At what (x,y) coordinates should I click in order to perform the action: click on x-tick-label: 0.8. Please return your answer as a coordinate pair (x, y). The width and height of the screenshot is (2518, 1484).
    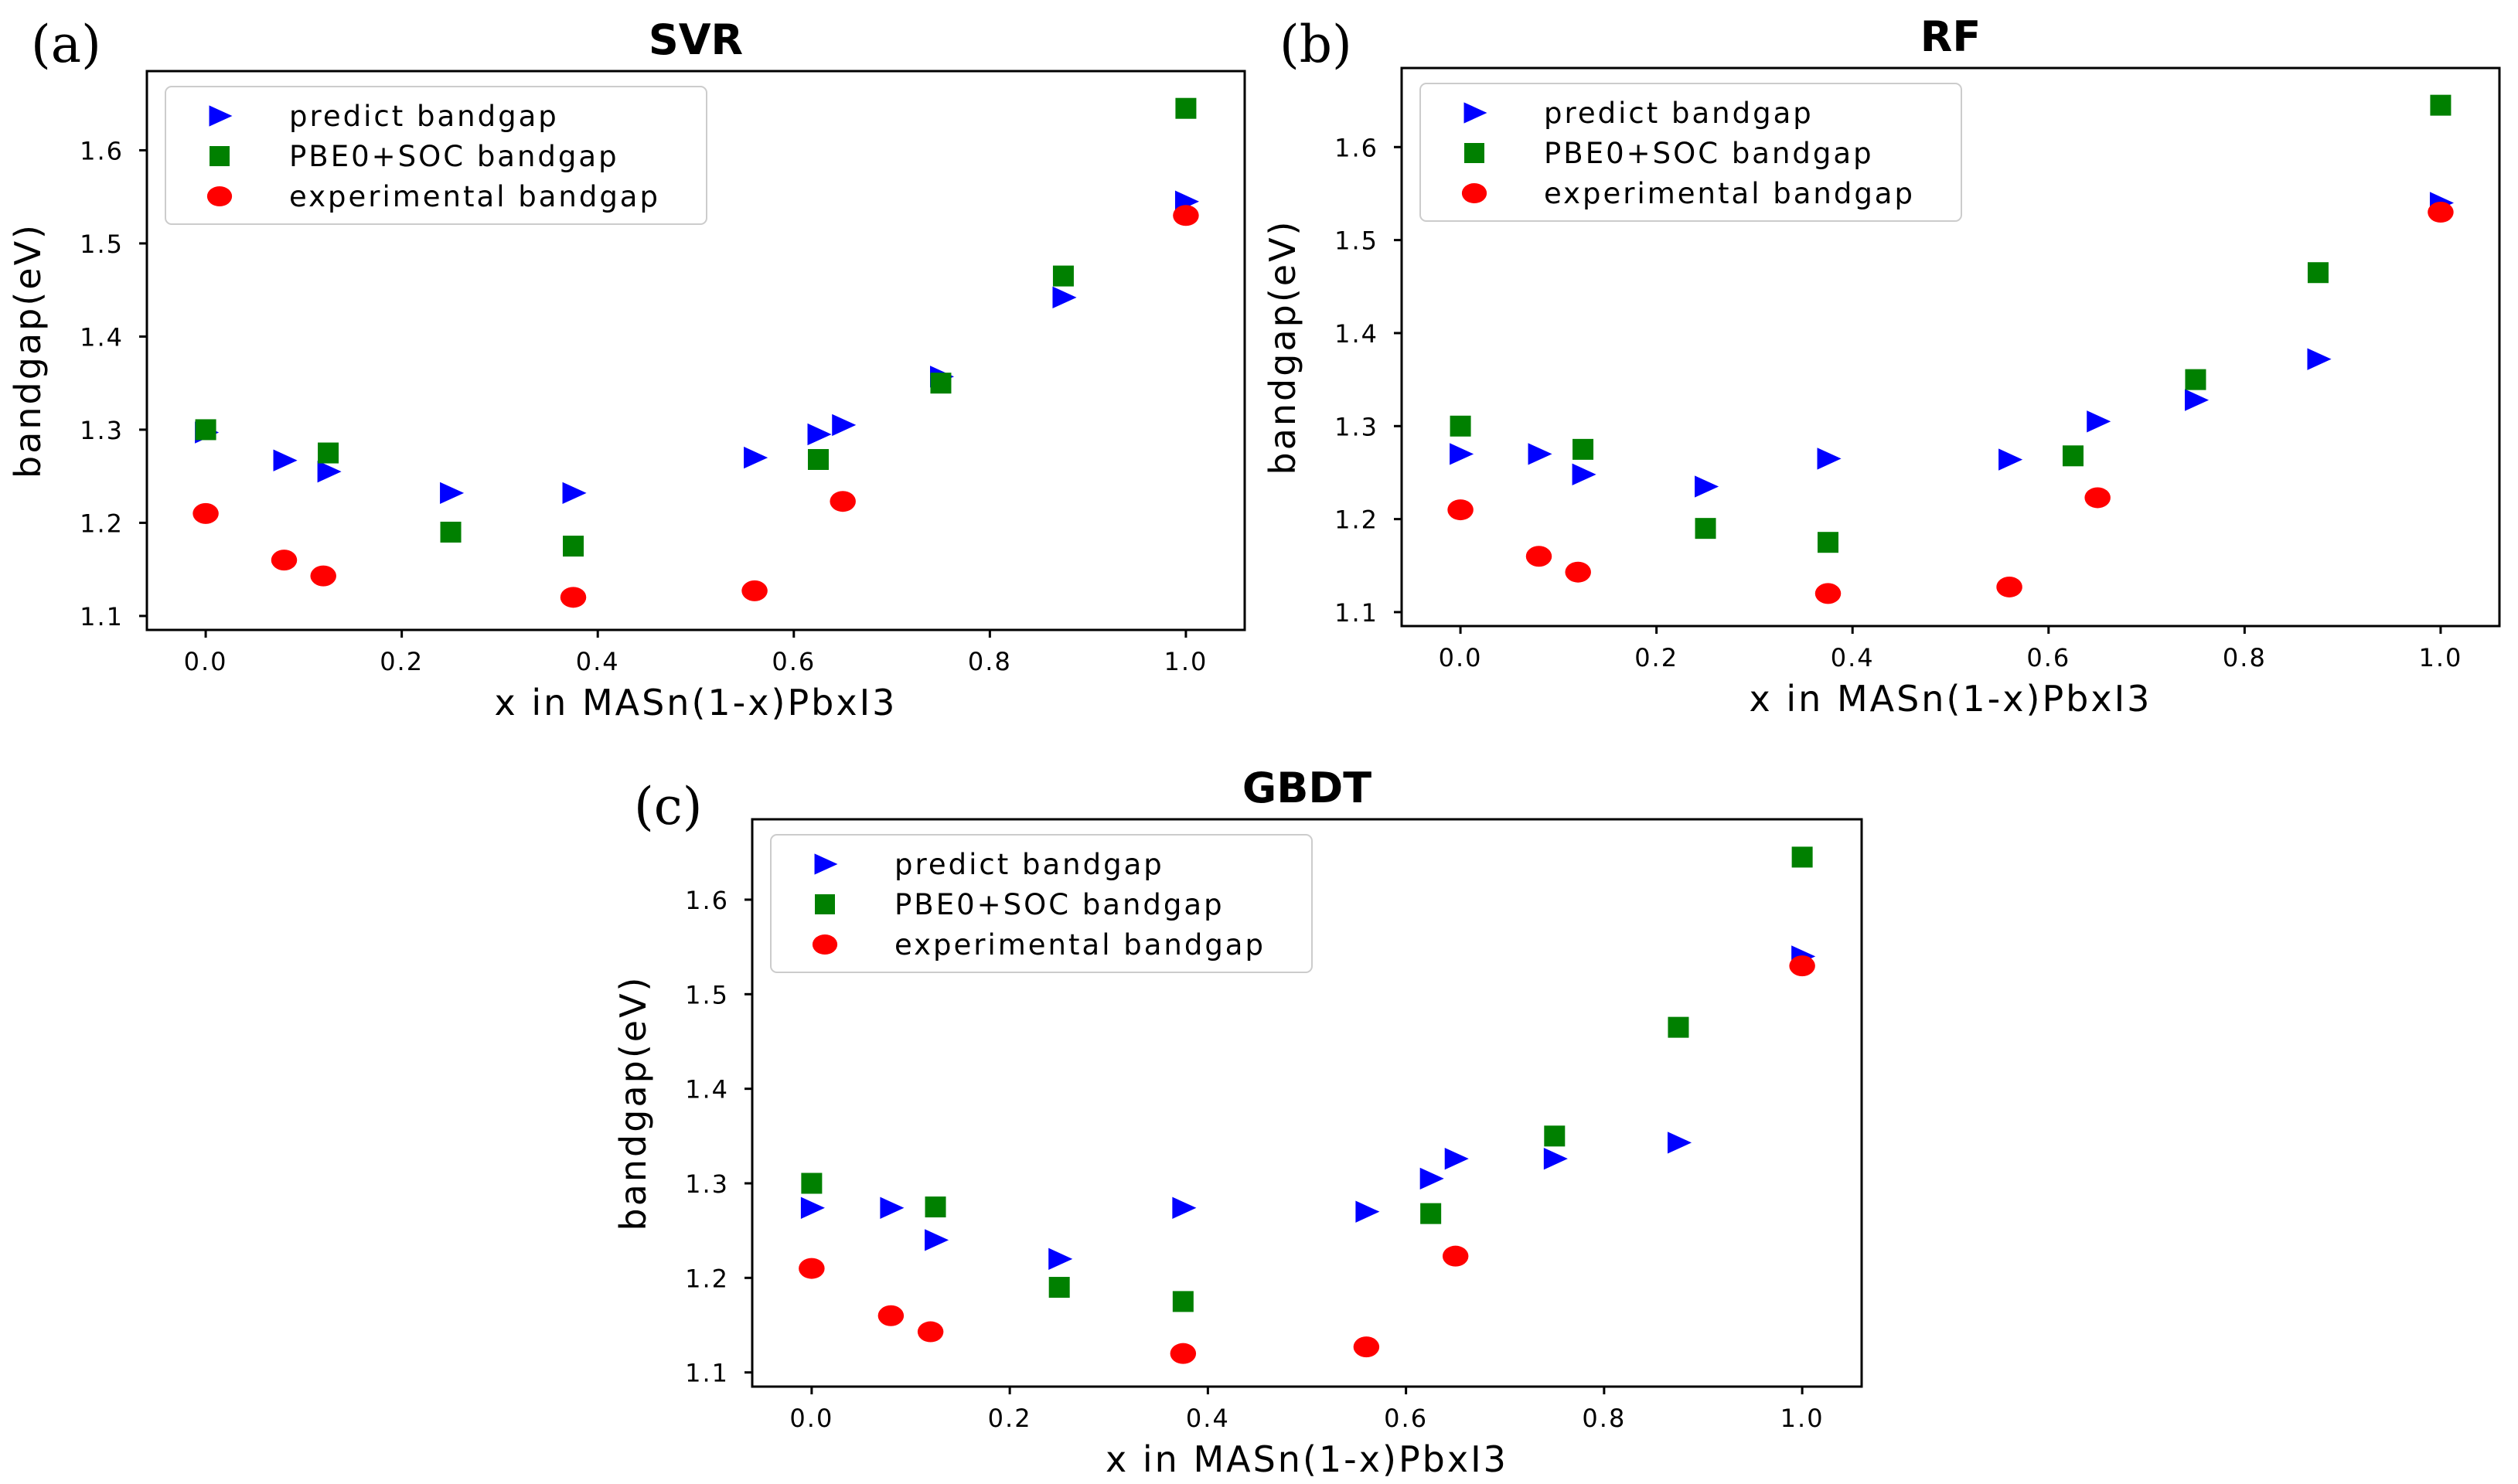
    Looking at the image, I should click on (990, 661).